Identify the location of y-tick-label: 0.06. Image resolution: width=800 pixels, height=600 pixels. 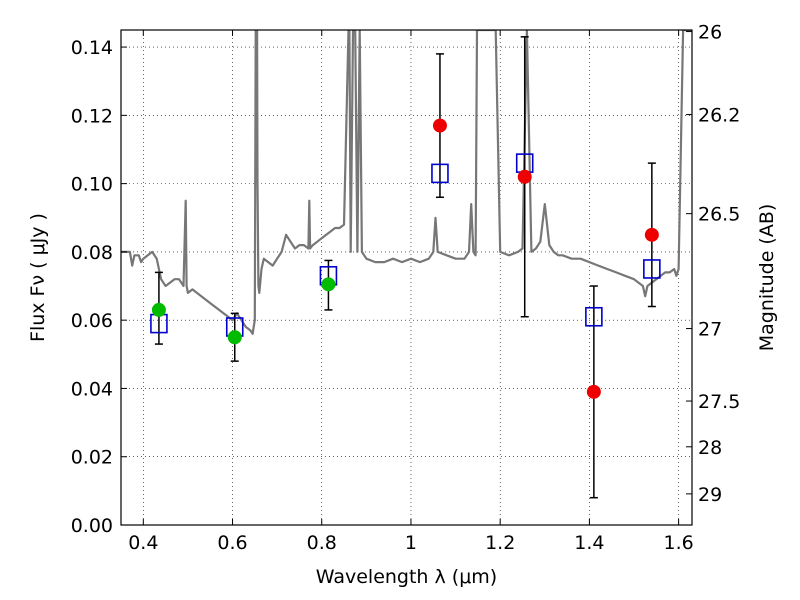
(92, 321).